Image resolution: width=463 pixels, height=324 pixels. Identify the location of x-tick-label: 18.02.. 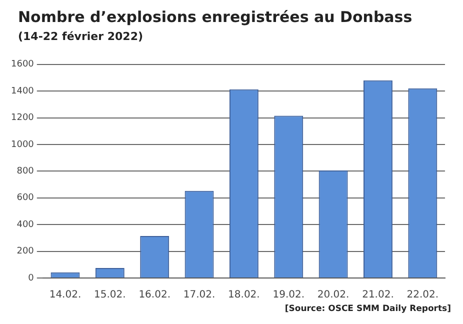
(244, 295).